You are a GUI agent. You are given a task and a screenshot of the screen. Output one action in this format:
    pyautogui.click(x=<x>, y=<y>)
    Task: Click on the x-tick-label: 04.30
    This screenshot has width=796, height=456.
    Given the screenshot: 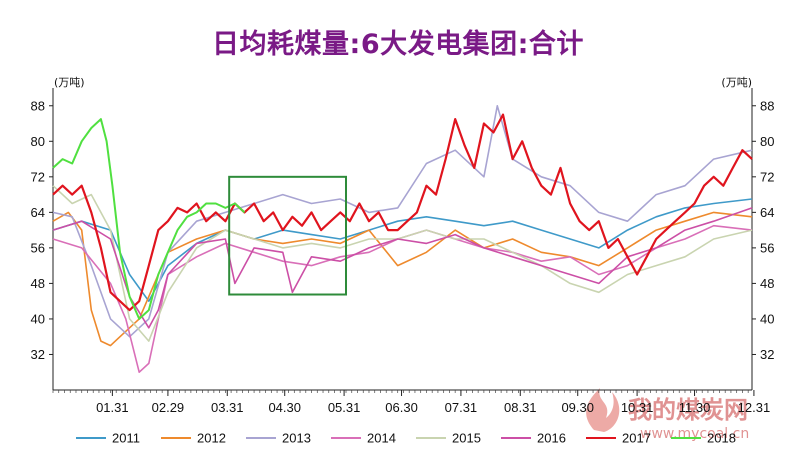 What is the action you would take?
    pyautogui.click(x=284, y=407)
    